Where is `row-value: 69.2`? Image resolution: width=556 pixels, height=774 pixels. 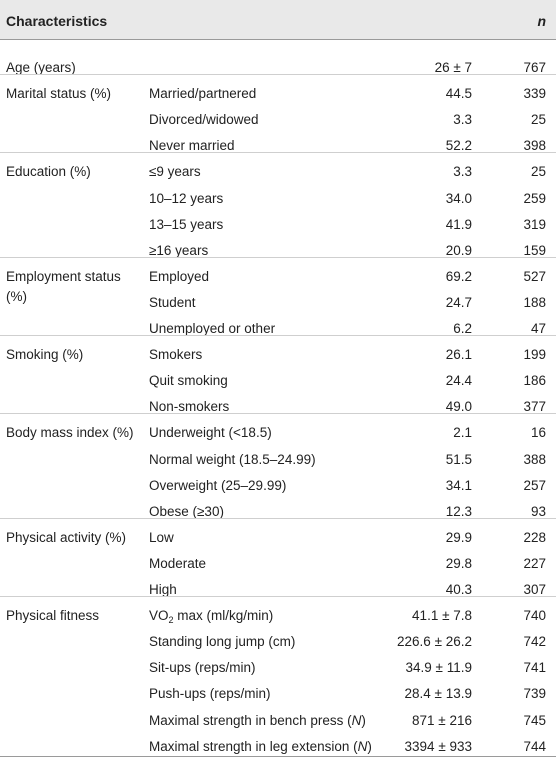
row-value: 69.2 is located at coordinates (458, 276).